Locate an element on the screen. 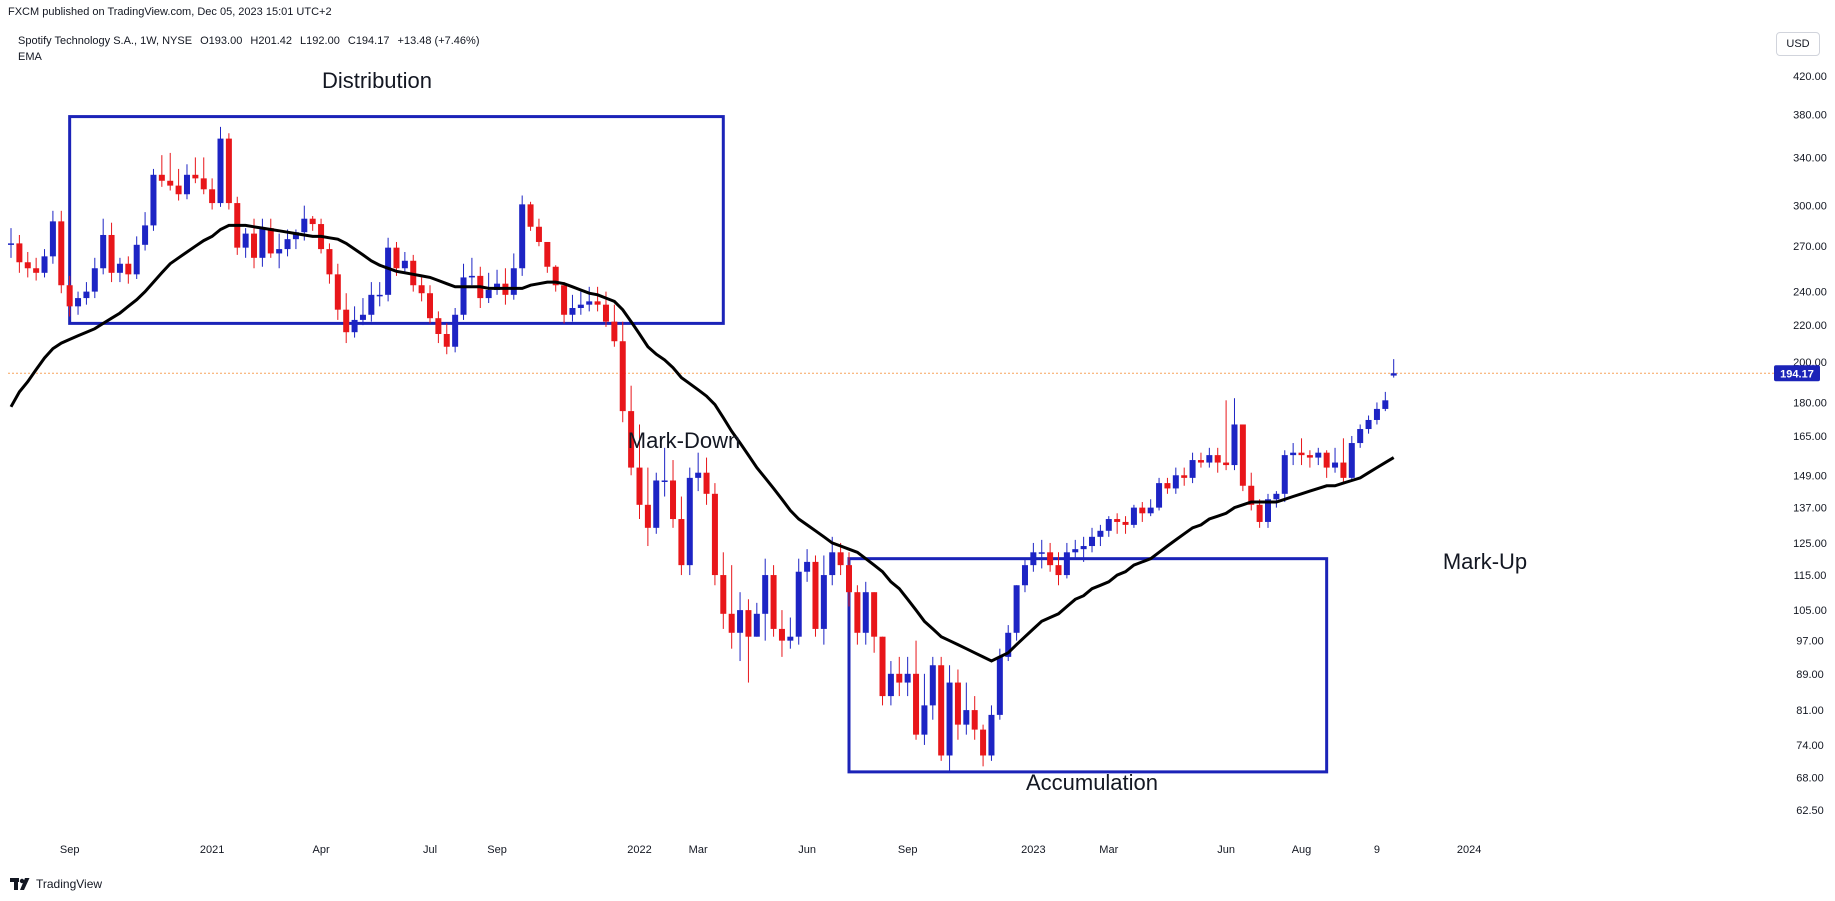 This screenshot has height=901, width=1835. symbol-title: Spotify Technology S.A., 1W, NYSE is located at coordinates (105, 41).